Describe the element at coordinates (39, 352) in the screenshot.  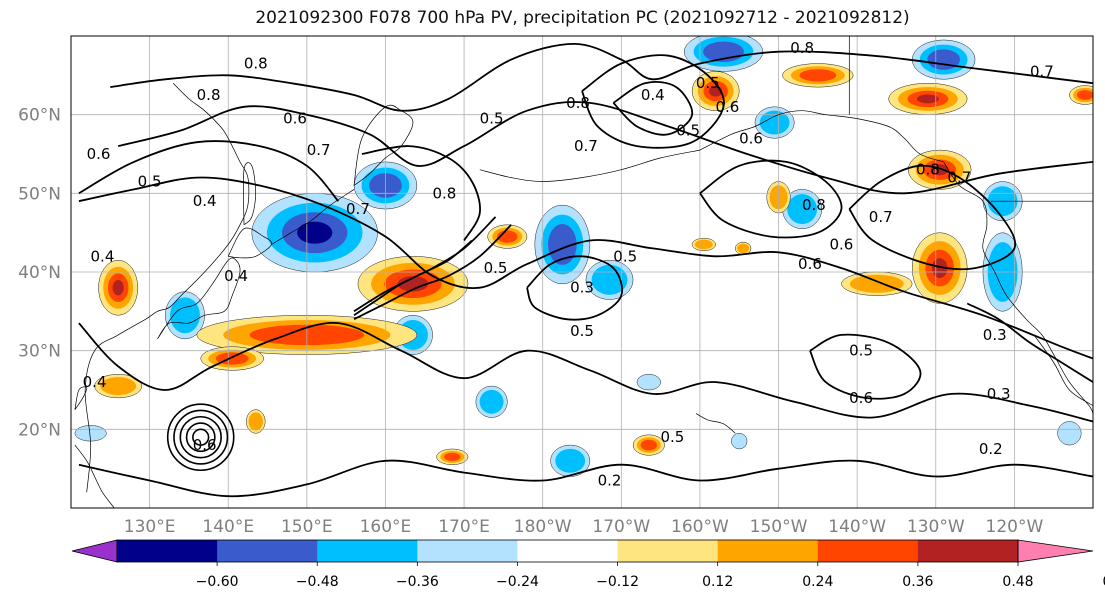
I see `lat-tick-label: 30°N` at that location.